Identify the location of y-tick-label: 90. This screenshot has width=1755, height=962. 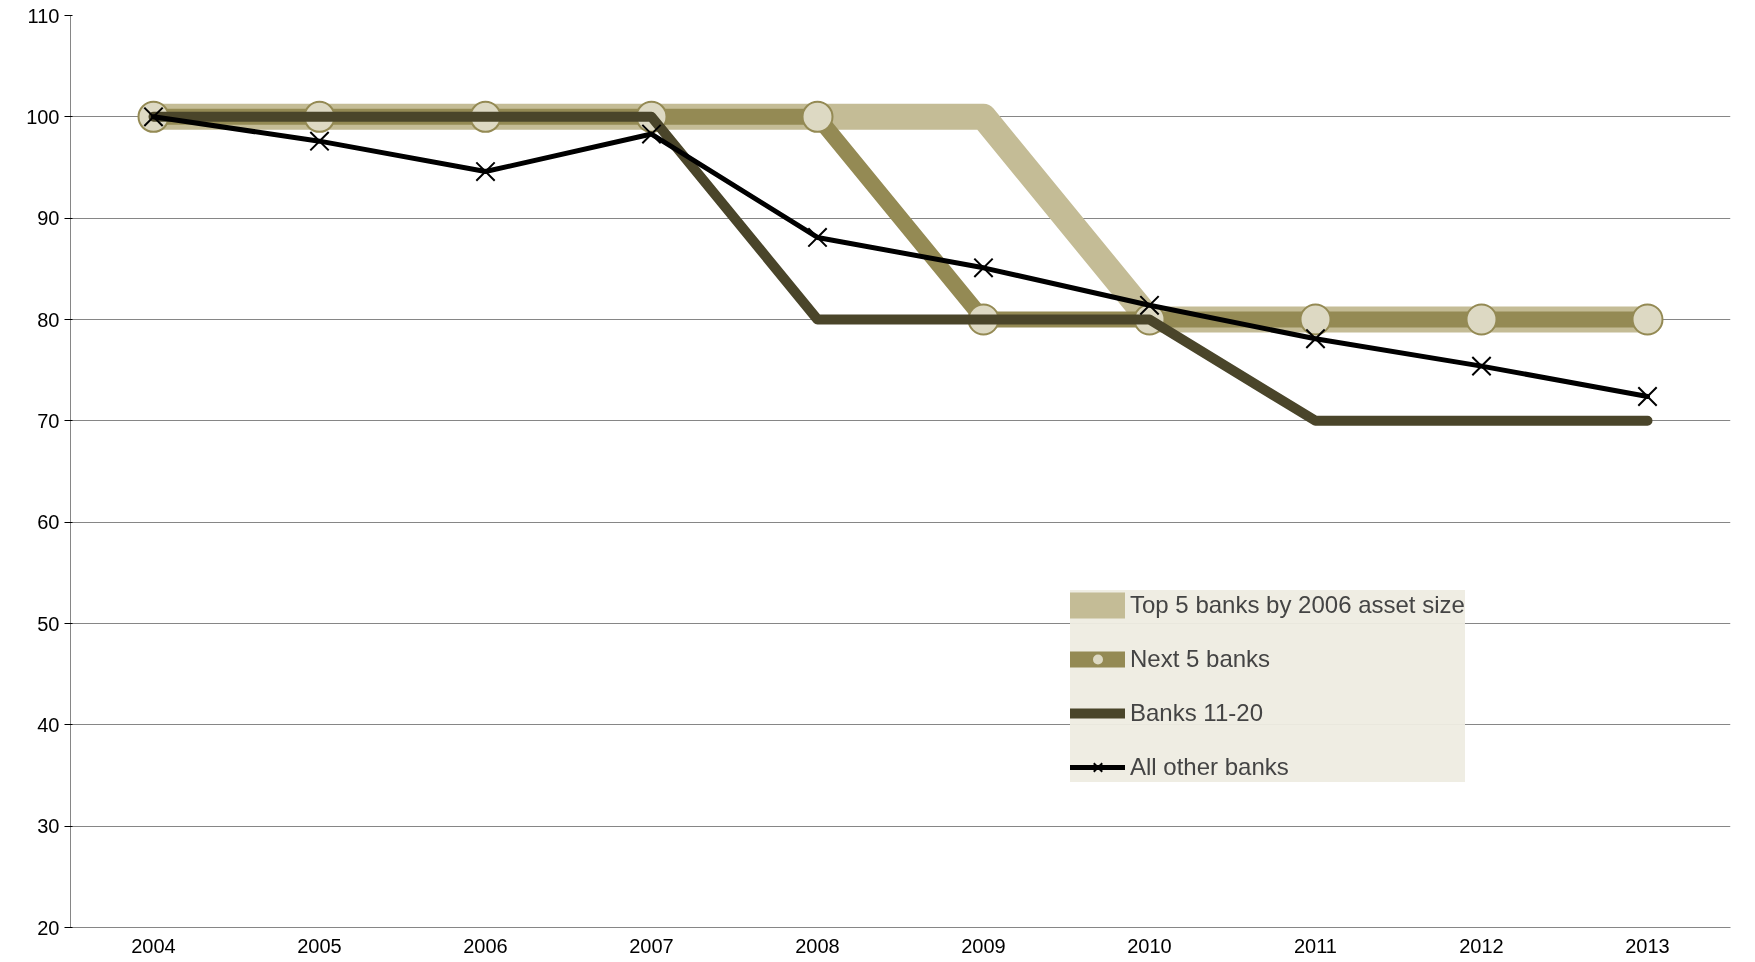
(48, 218).